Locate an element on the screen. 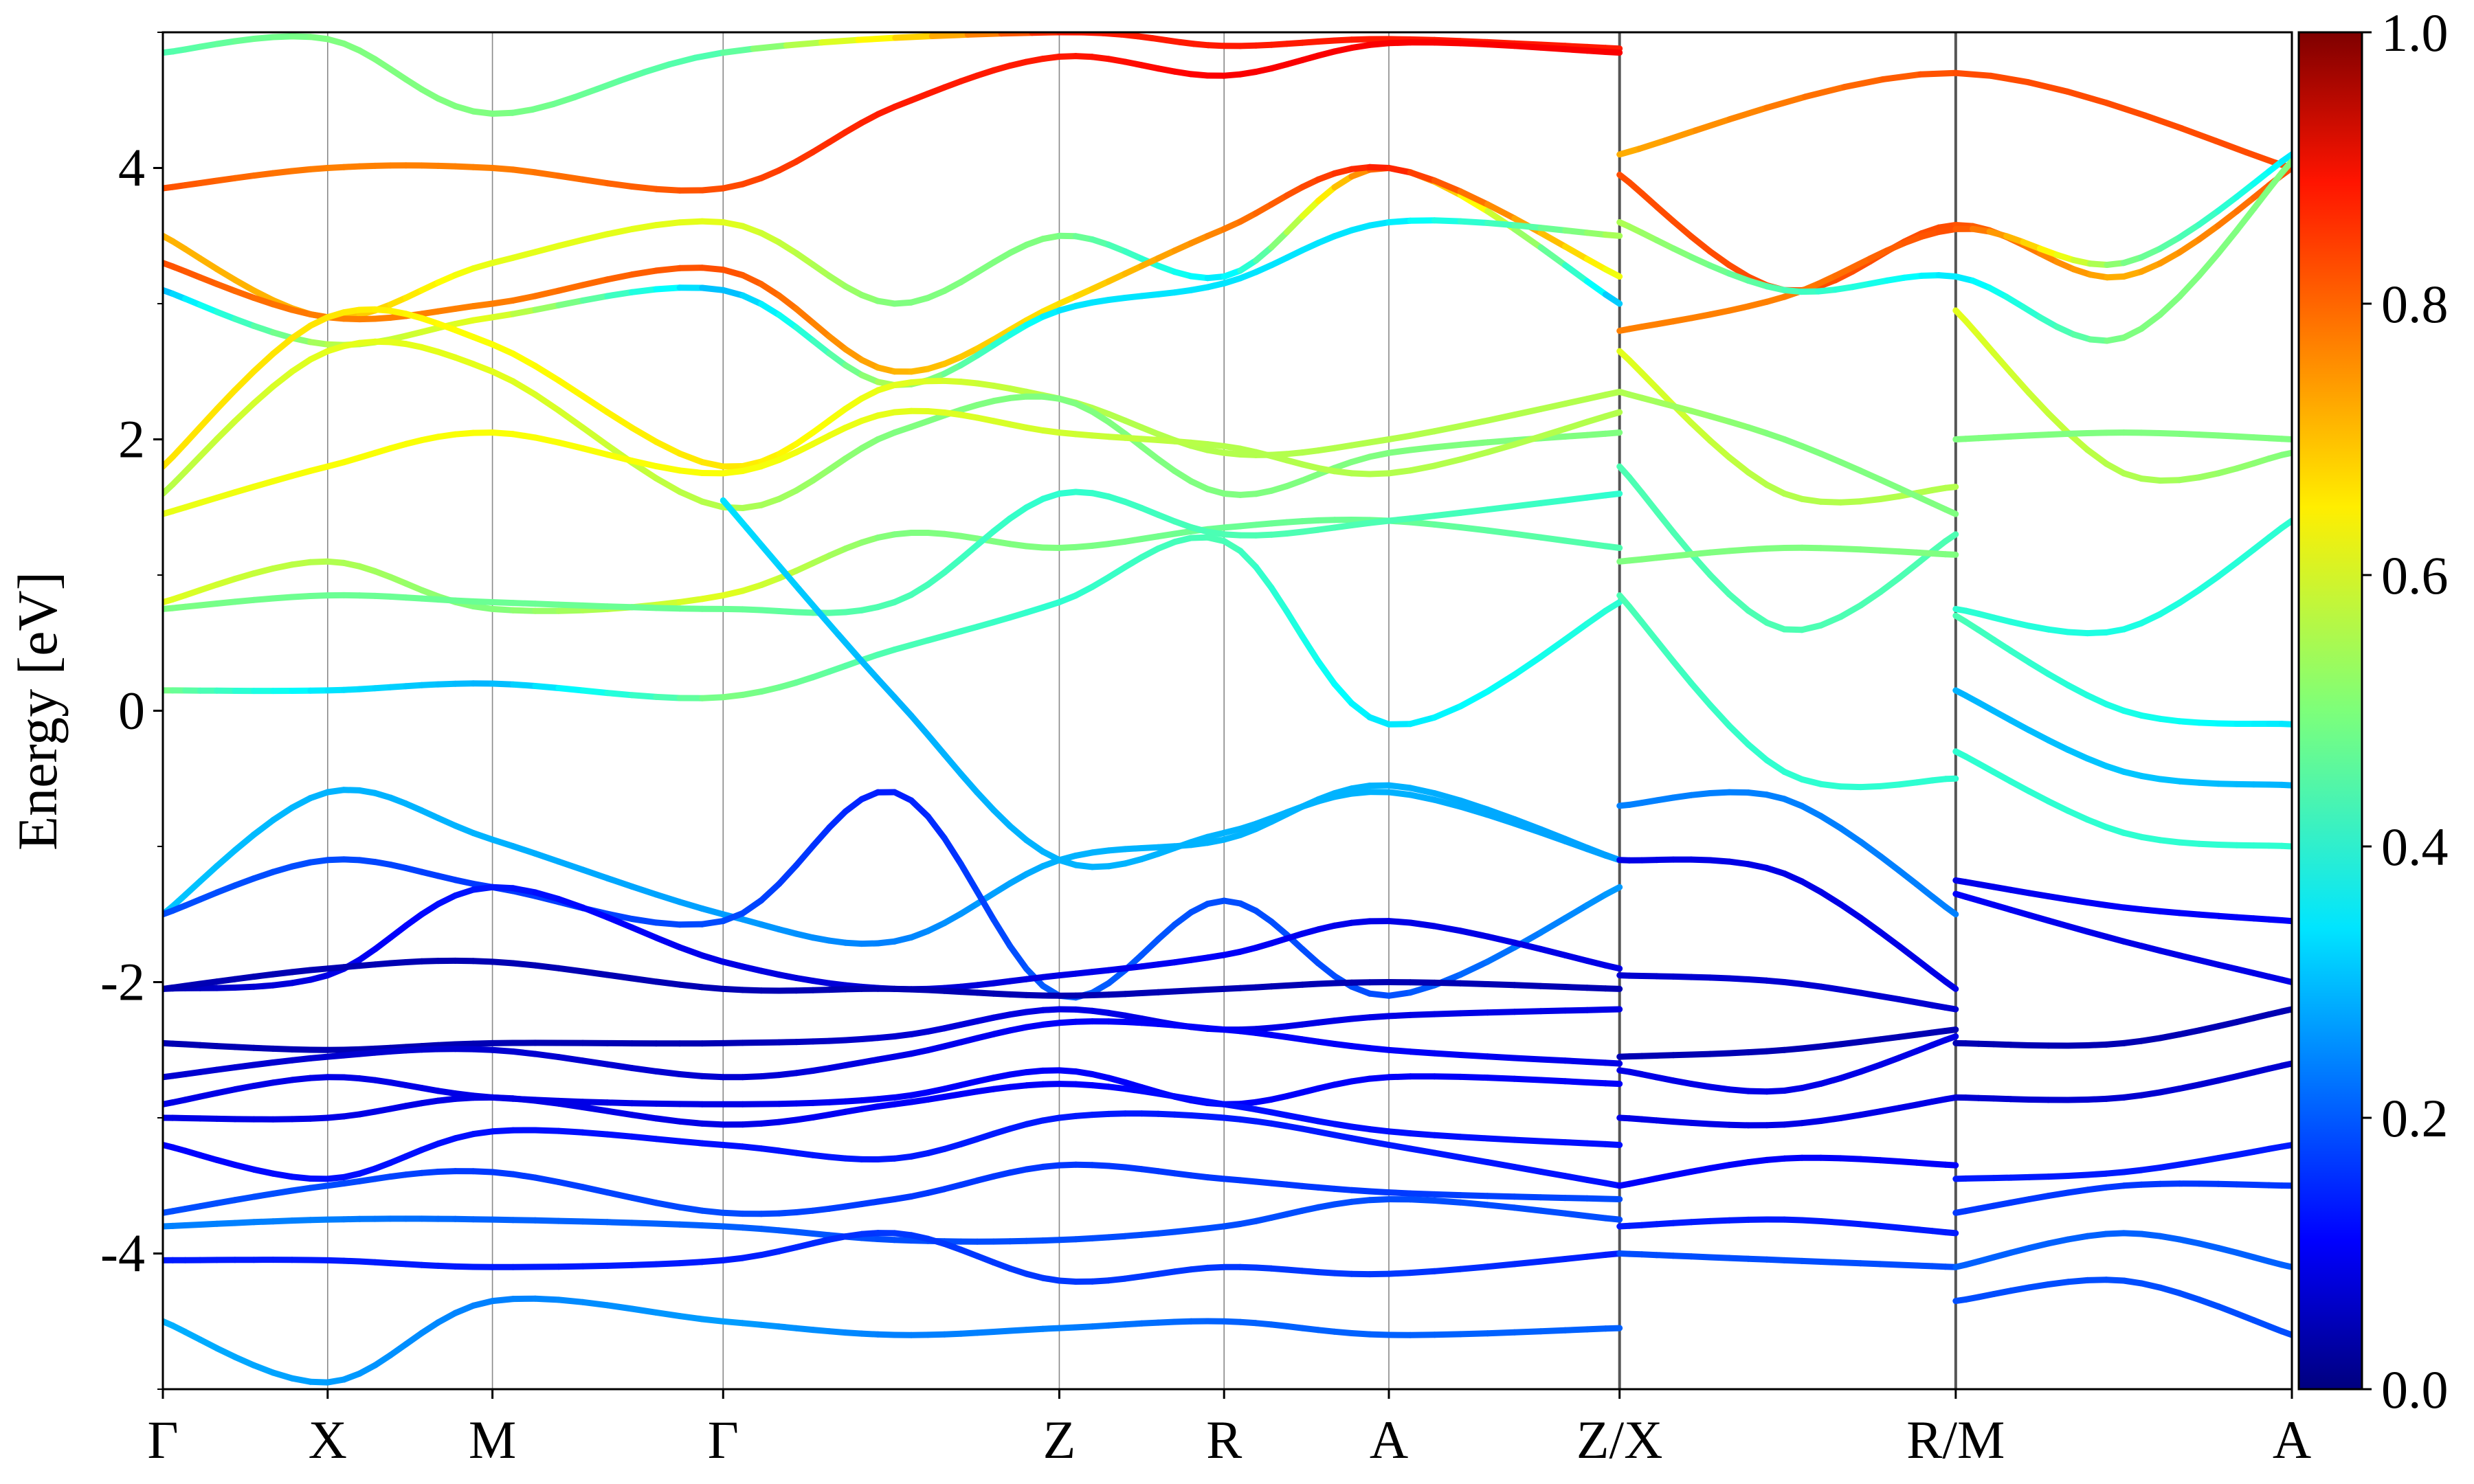 The height and width of the screenshot is (1484, 2474). y-tick-label: 2 is located at coordinates (131, 439).